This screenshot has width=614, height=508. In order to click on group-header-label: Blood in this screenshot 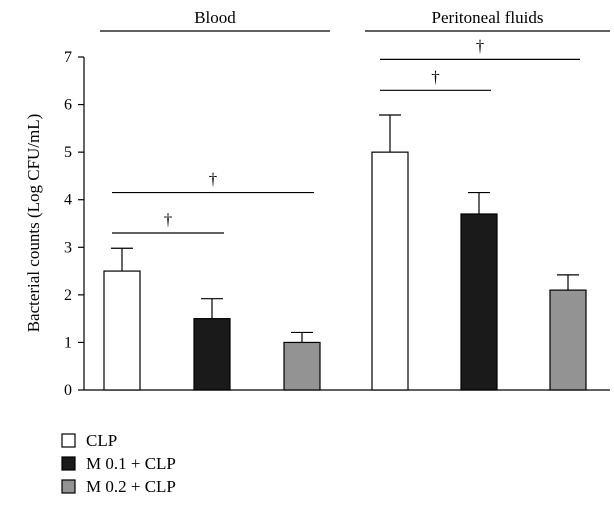, I will do `click(215, 17)`.